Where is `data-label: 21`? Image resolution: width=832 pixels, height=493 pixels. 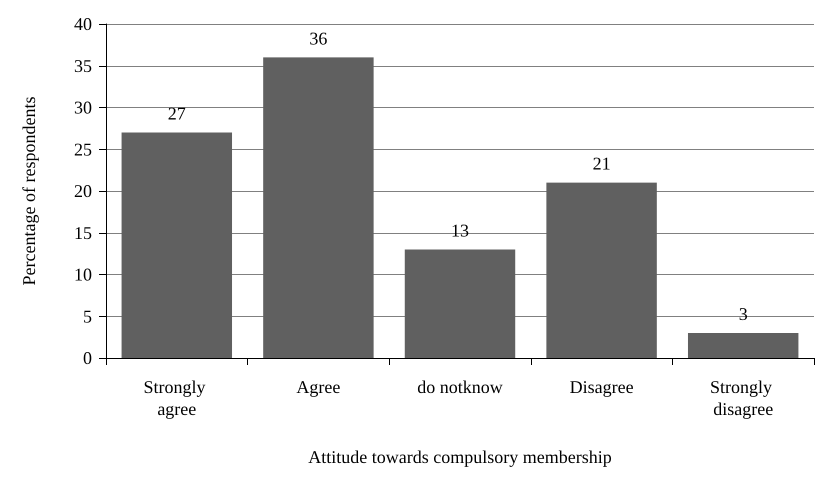 data-label: 21 is located at coordinates (601, 164).